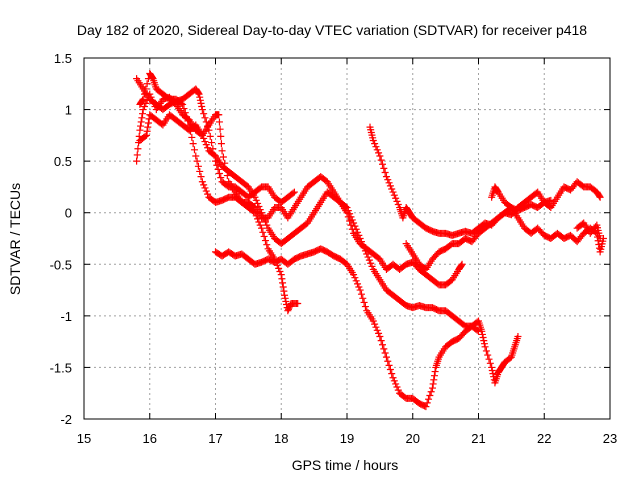  Describe the element at coordinates (150, 438) in the screenshot. I see `x-tick-label: 16` at that location.